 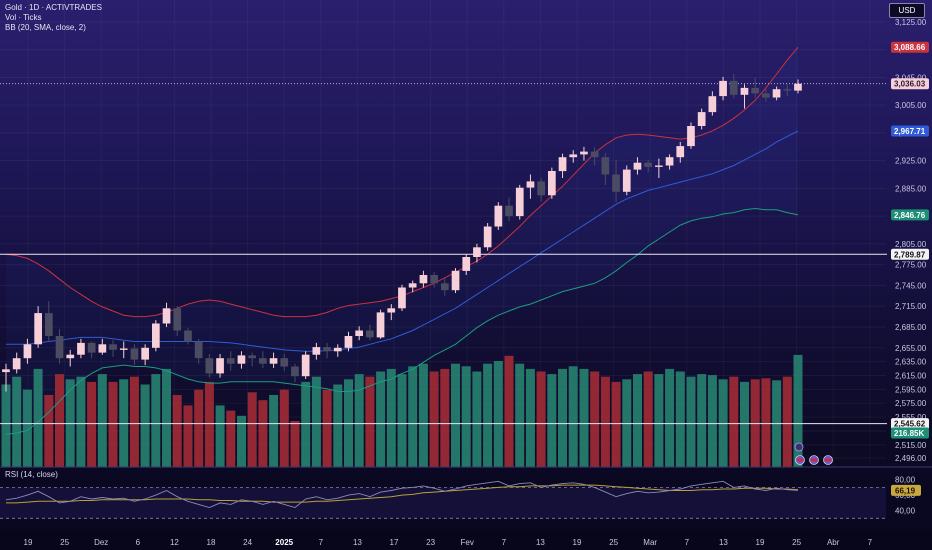 I want to click on price-badge-label: 2,846.76, so click(x=910, y=215).